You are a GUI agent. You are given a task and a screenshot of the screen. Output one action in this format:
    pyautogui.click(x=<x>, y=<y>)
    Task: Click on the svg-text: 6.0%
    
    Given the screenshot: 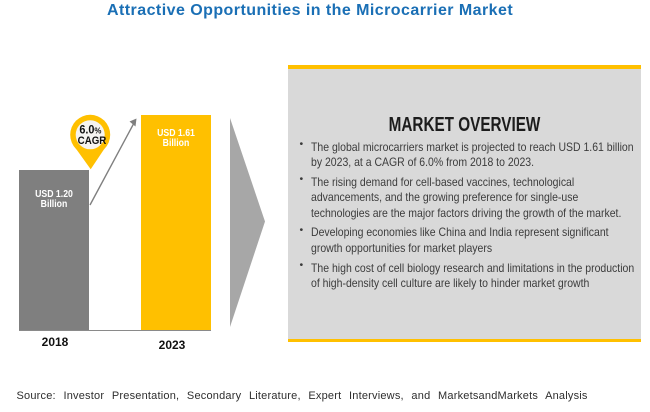 What is the action you would take?
    pyautogui.click(x=90, y=130)
    